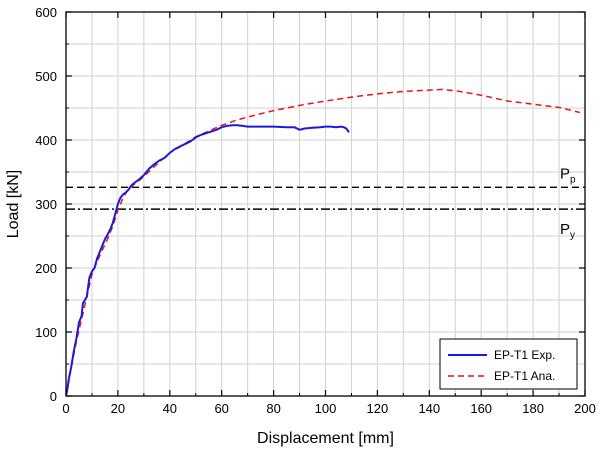 The width and height of the screenshot is (600, 450). I want to click on reference-label-p: Pp, so click(568, 175).